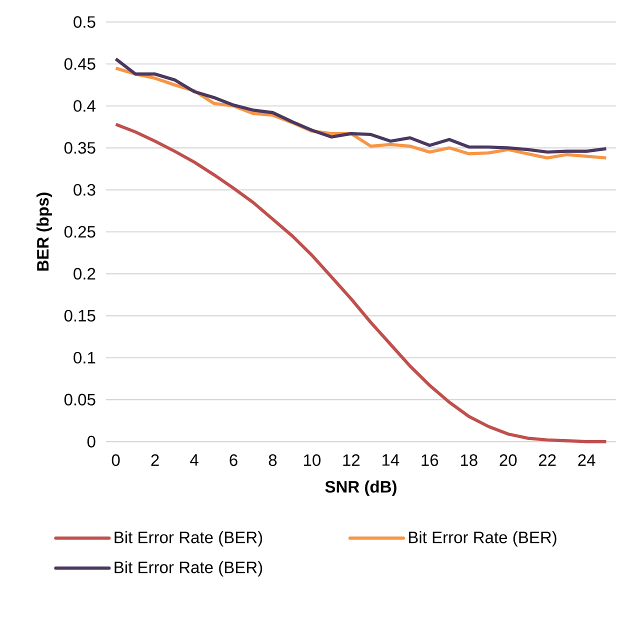 The image size is (622, 619). What do you see at coordinates (312, 460) in the screenshot?
I see `x-tick-label: 10` at bounding box center [312, 460].